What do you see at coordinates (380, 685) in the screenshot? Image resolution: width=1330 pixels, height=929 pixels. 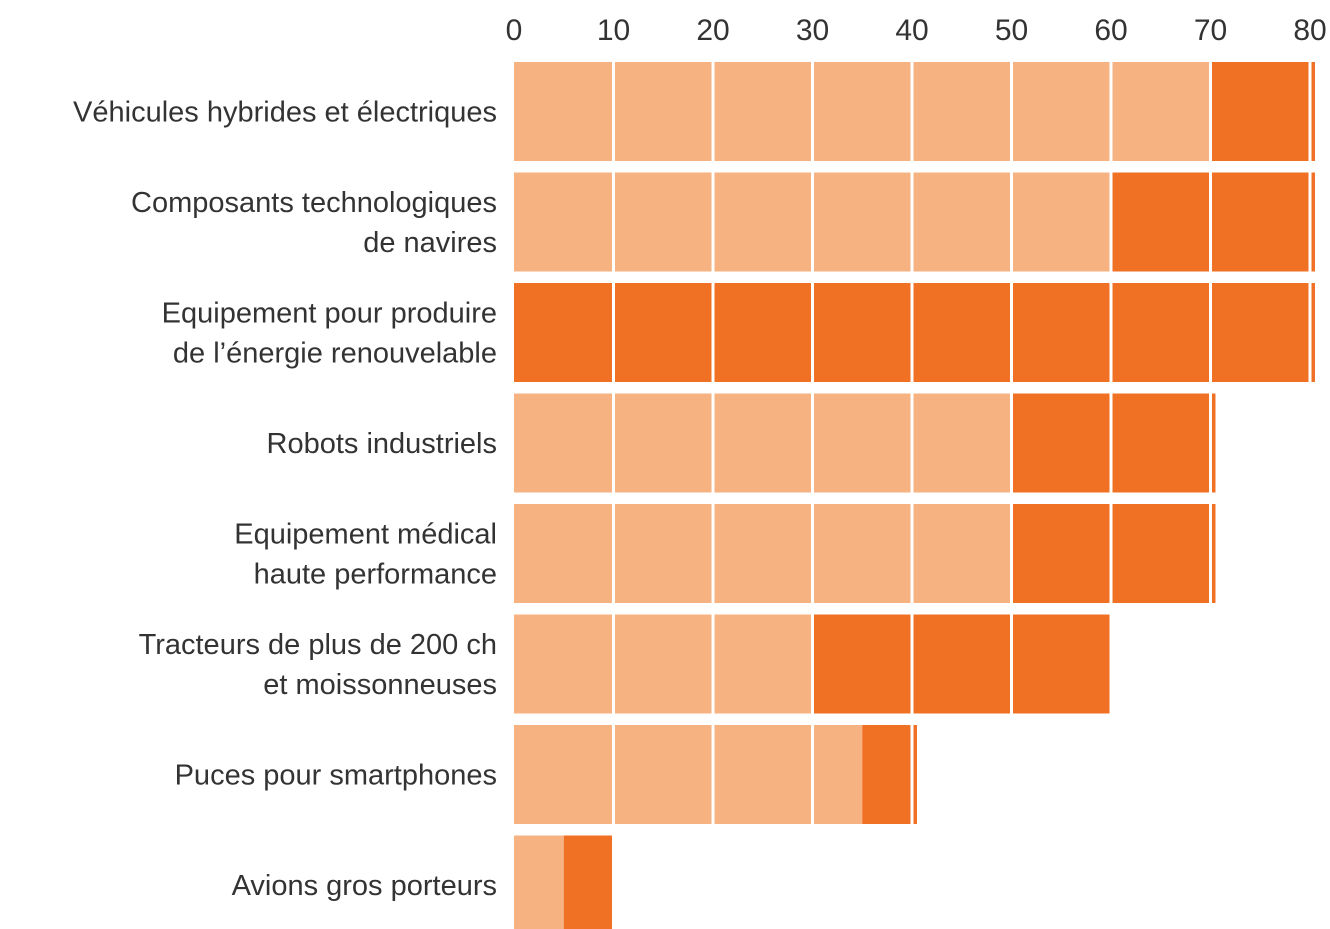 I see `category-label-row-6-line-2: et moissonneuses` at bounding box center [380, 685].